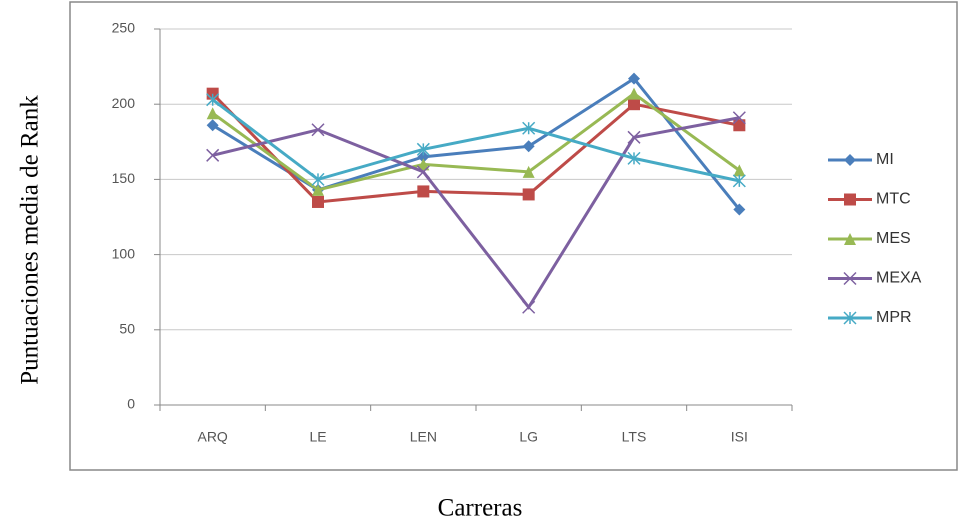 The width and height of the screenshot is (961, 523). What do you see at coordinates (127, 329) in the screenshot?
I see `y-tick-label: 50` at bounding box center [127, 329].